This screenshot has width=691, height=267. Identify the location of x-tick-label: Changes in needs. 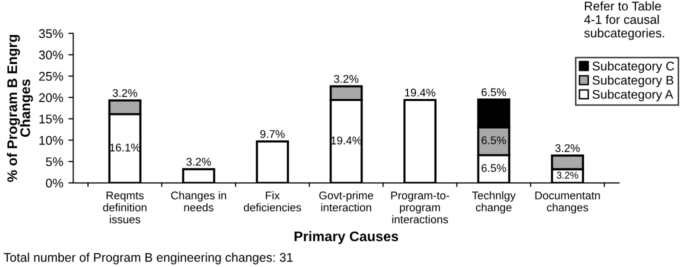
(198, 201).